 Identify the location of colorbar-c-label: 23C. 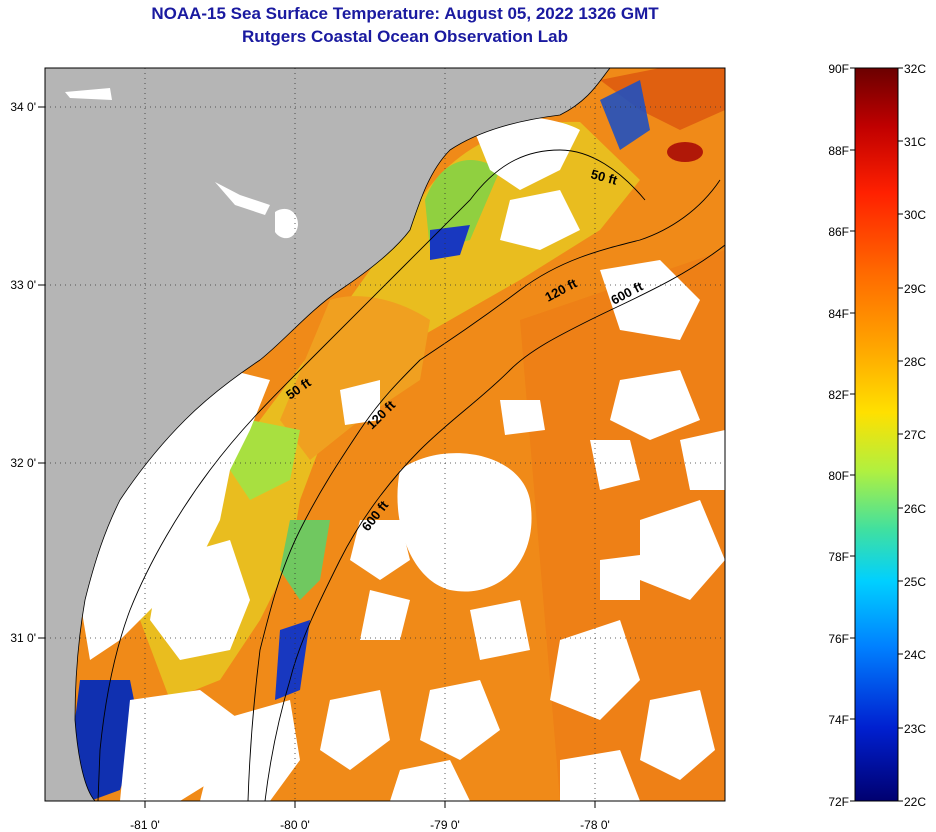
(915, 729).